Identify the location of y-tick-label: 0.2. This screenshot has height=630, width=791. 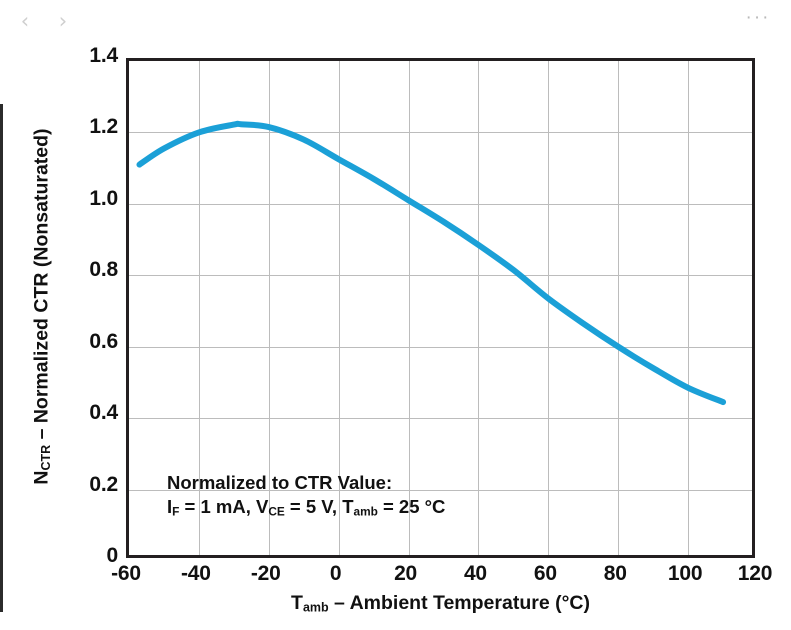
(103, 484).